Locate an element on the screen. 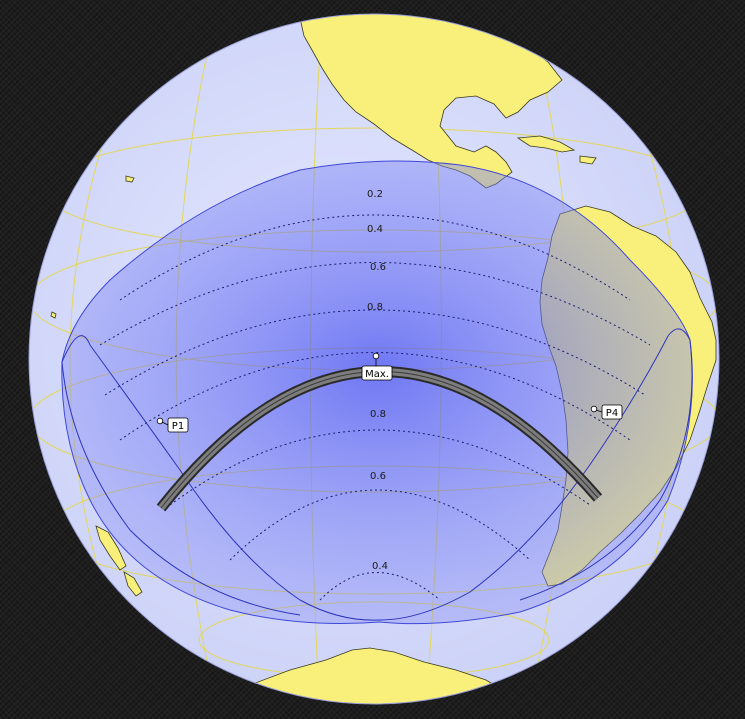 Image resolution: width=745 pixels, height=719 pixels. p1-marker: P1 is located at coordinates (172, 425).